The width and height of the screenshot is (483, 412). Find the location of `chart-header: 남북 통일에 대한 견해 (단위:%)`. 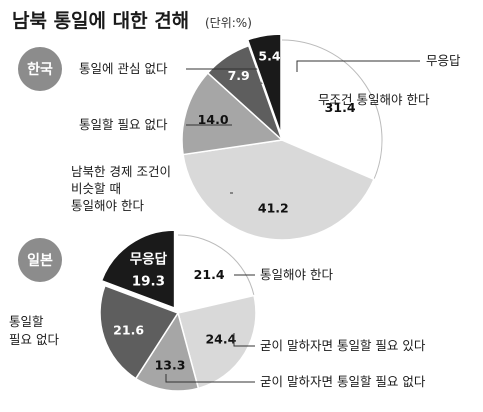

chart-header: 남북 통일에 대한 견해 (단위:%) is located at coordinates (132, 21).